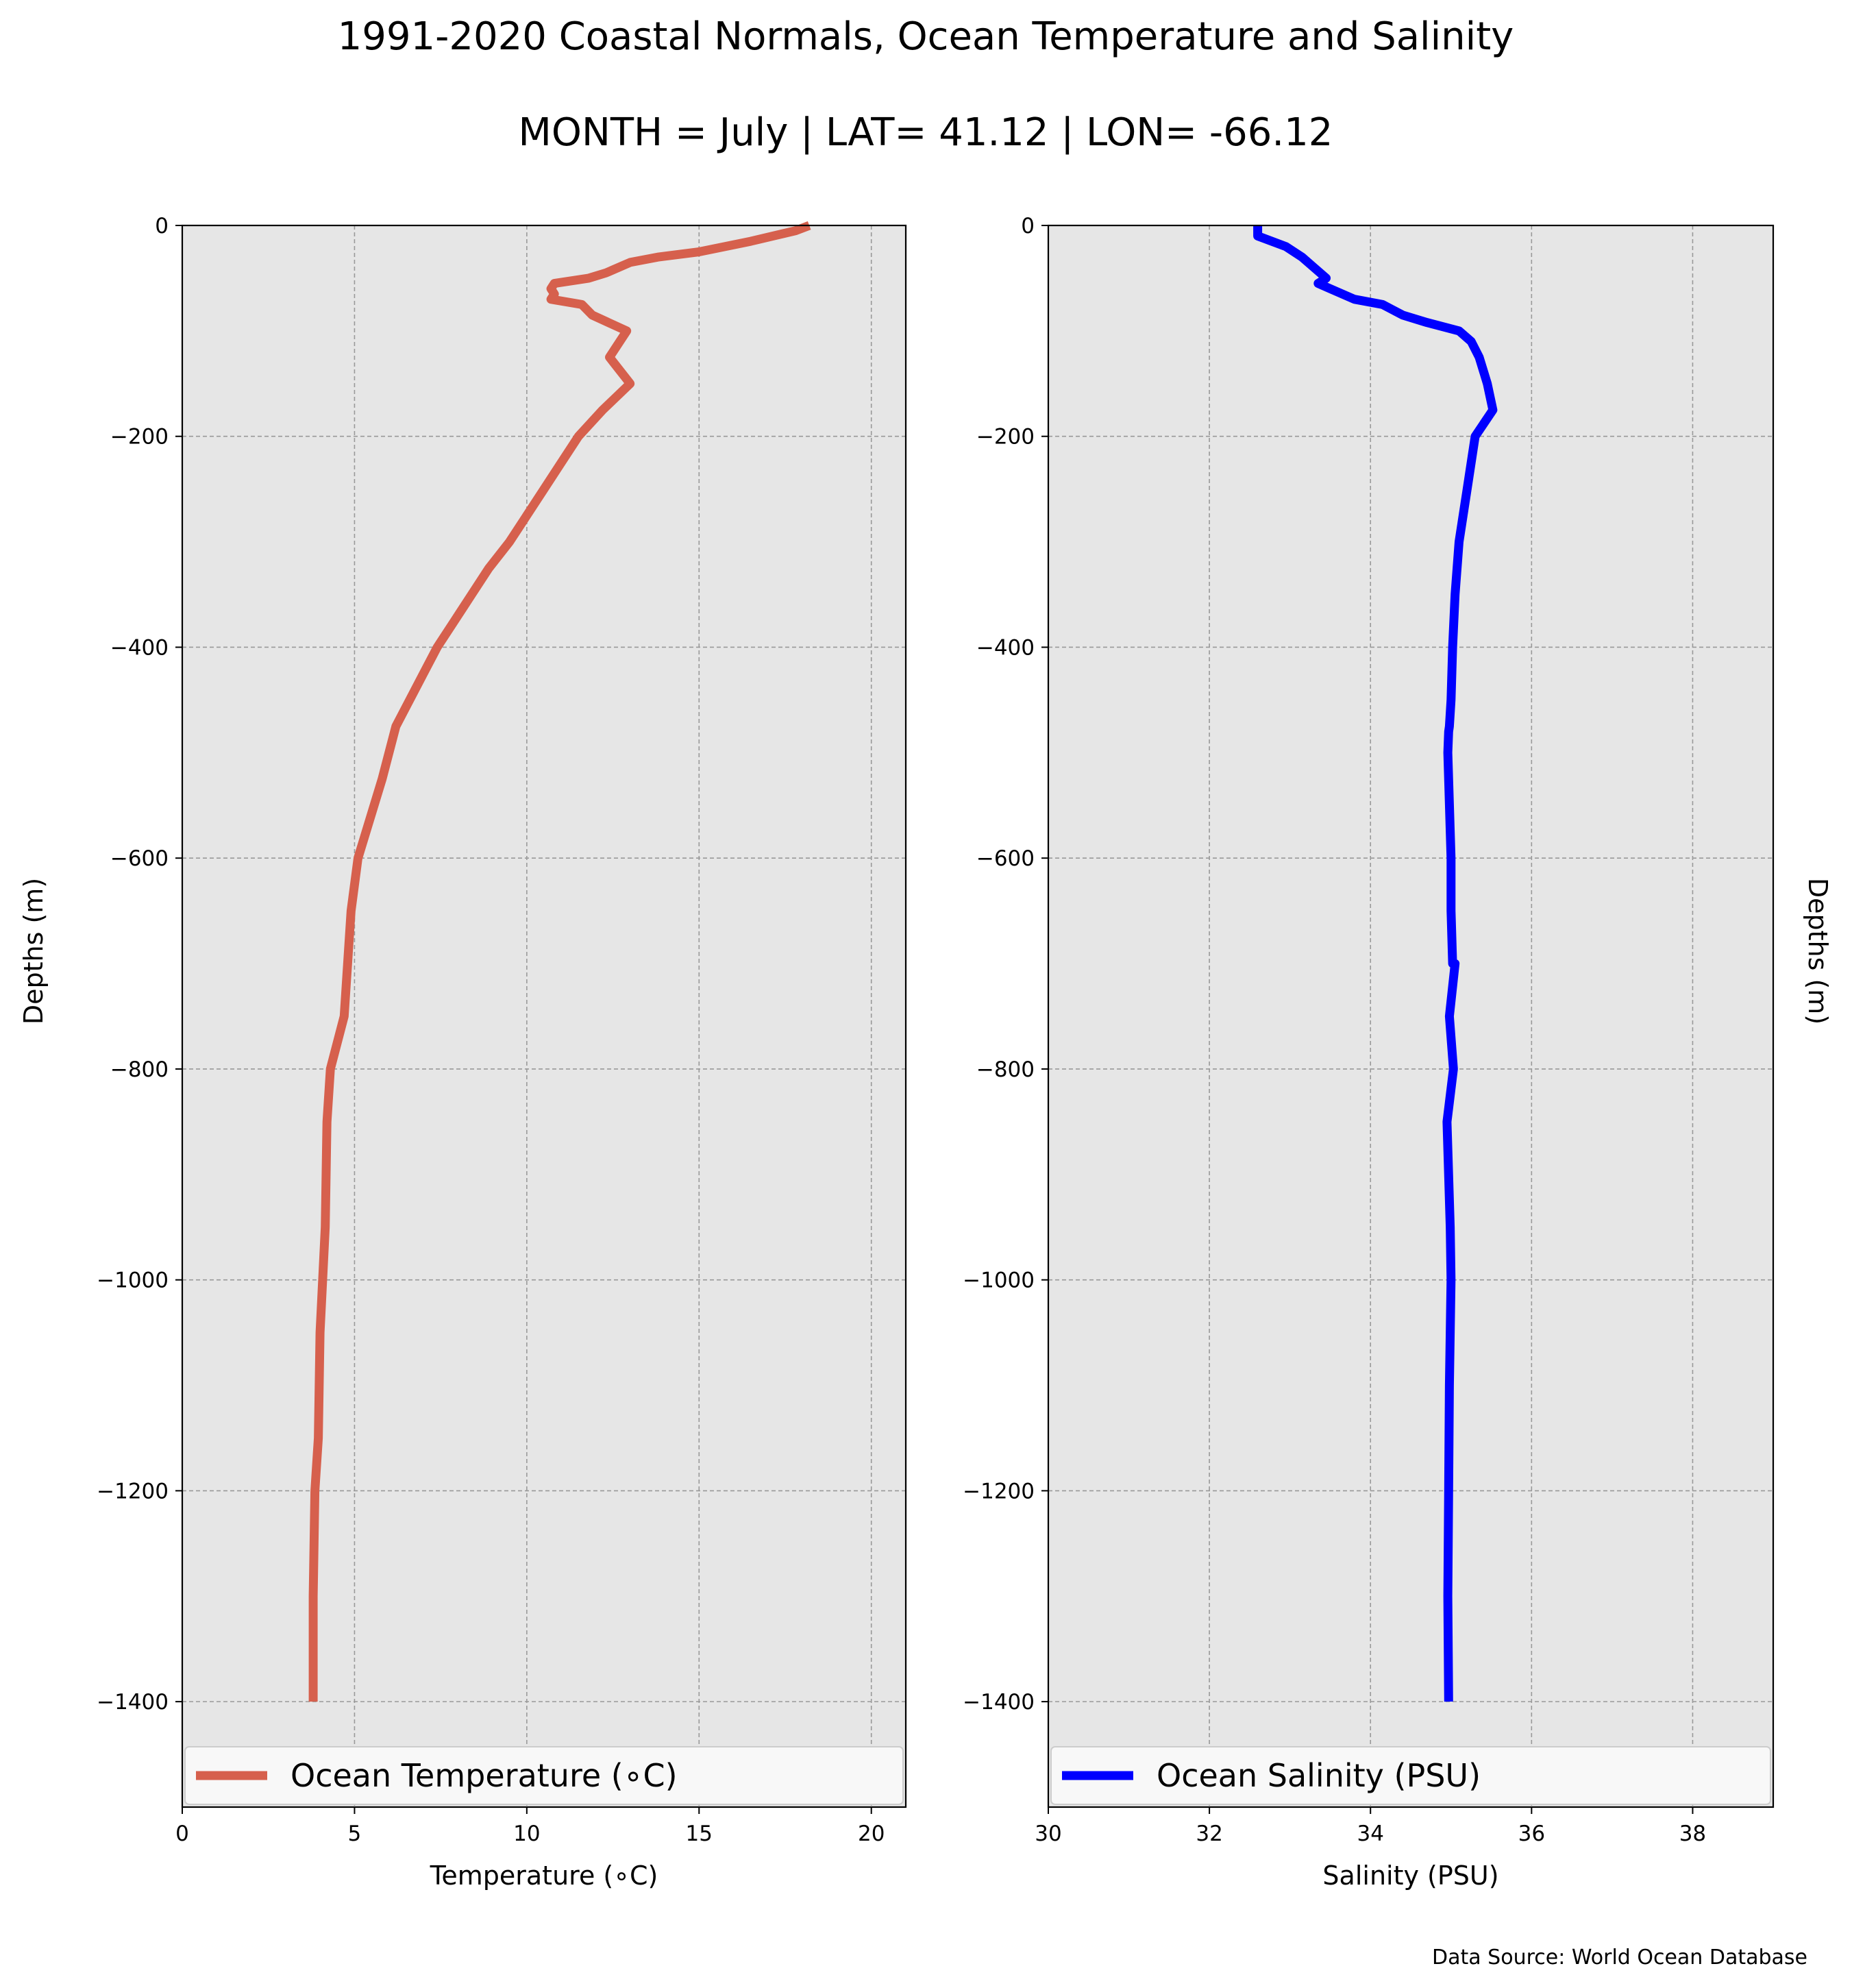 This screenshot has height=1988, width=1852. I want to click on temperature-legend: Ocean Temperature (∘C), so click(544, 1775).